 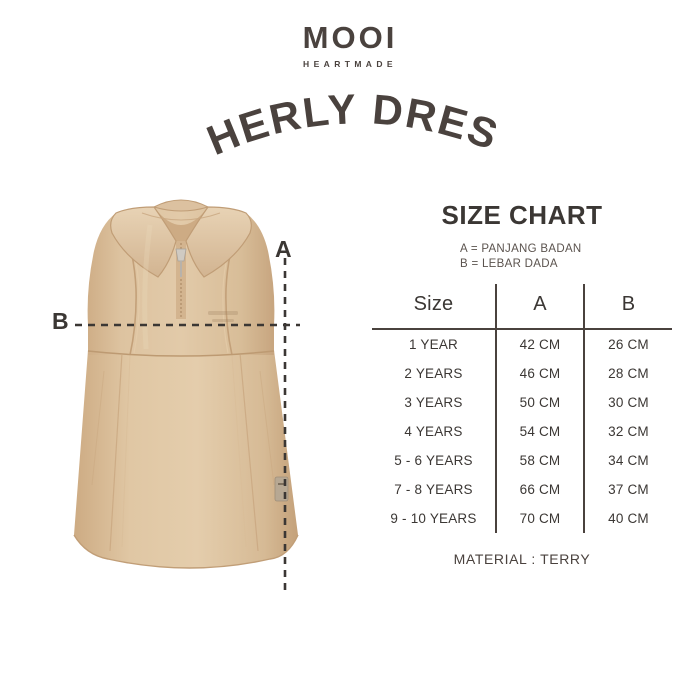 I want to click on product-title-svg: CHERLY DRESS, so click(x=252, y=126).